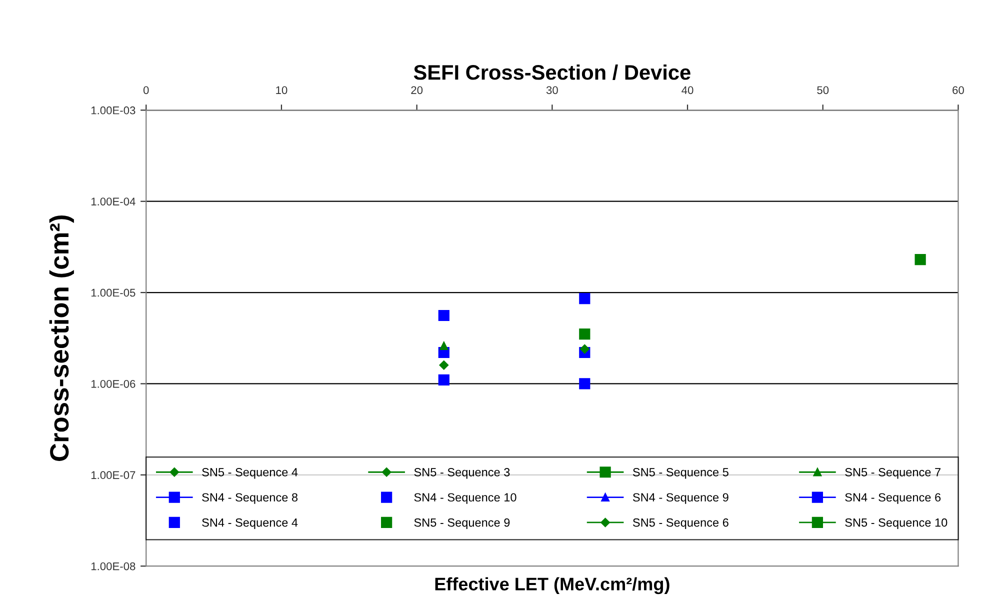  What do you see at coordinates (552, 585) in the screenshot?
I see `x-axis-title: Effective LET (MeV.cm²/mg)` at bounding box center [552, 585].